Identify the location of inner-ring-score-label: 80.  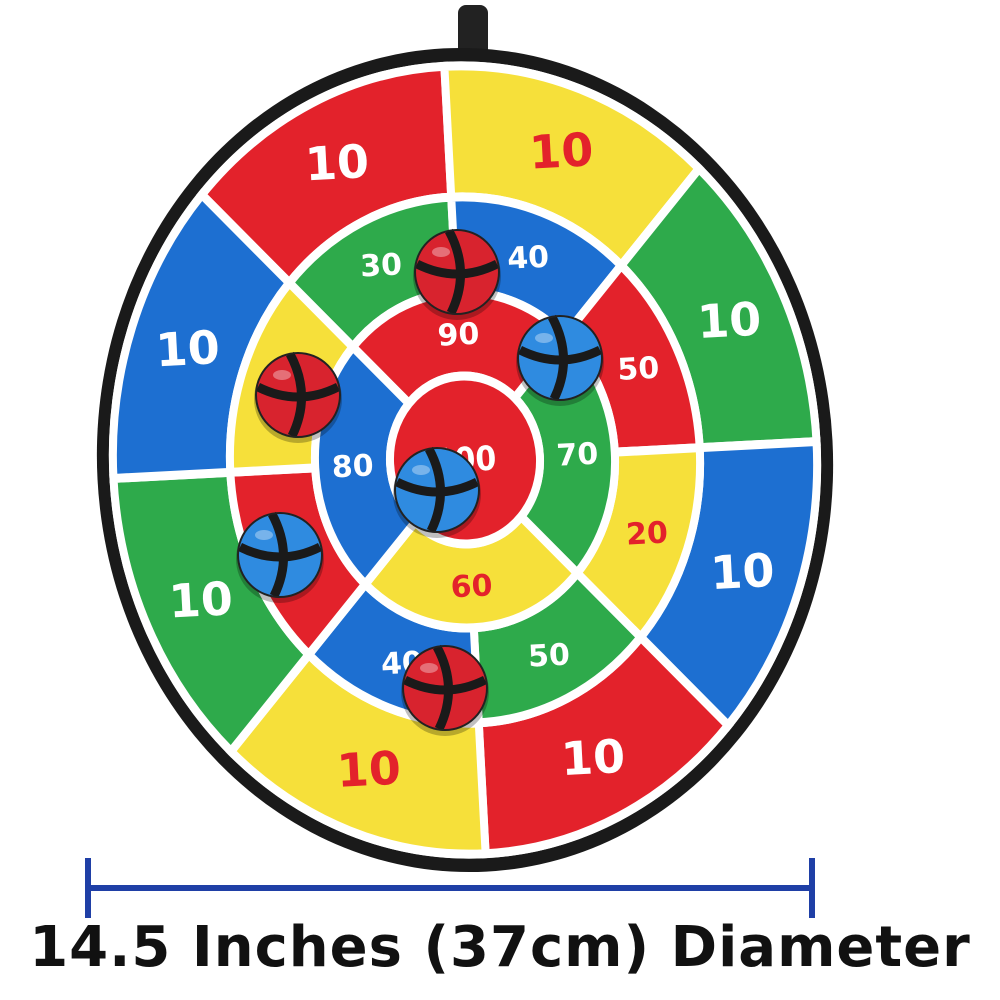
(353, 466).